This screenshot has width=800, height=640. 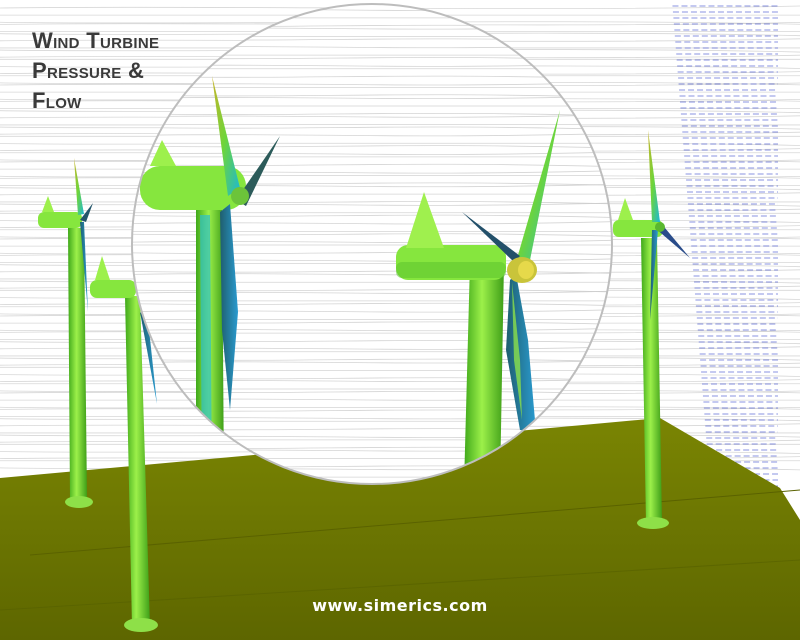 What do you see at coordinates (651, 329) in the screenshot?
I see `turbine-right` at bounding box center [651, 329].